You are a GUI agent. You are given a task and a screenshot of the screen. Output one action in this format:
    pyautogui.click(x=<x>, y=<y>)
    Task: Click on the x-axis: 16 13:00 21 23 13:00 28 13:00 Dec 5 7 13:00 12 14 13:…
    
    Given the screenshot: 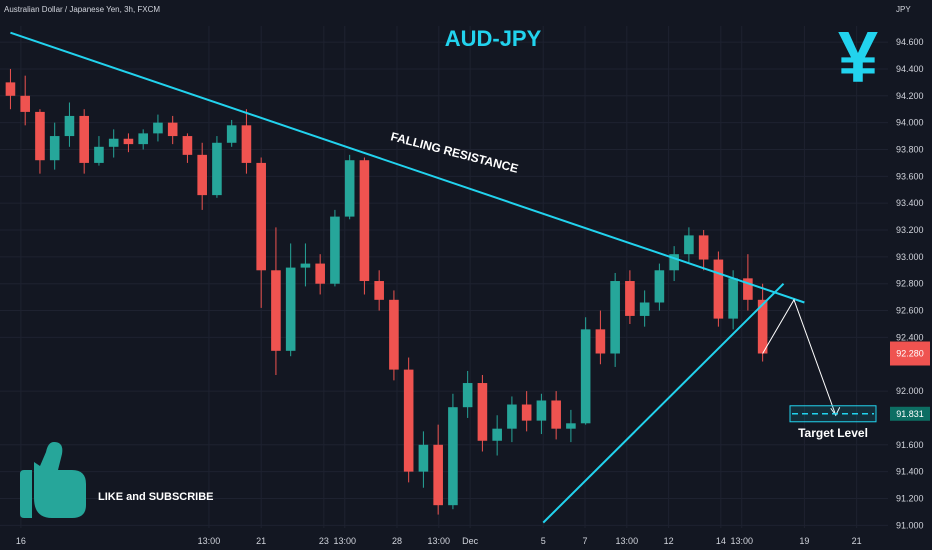 What is the action you would take?
    pyautogui.click(x=444, y=539)
    